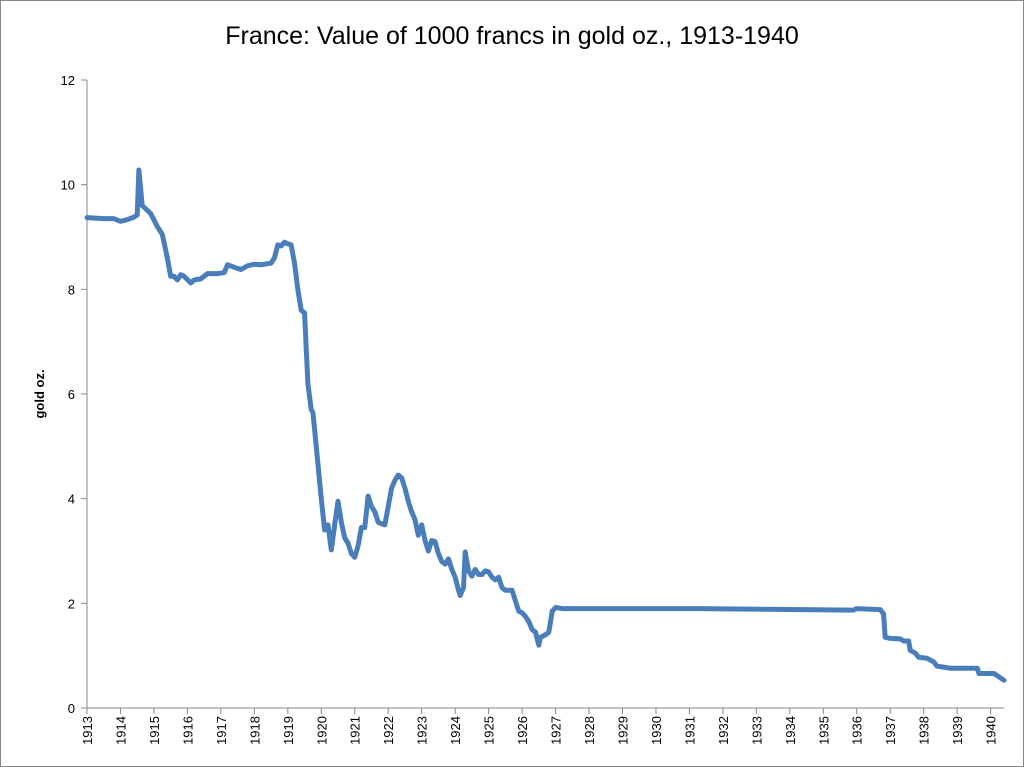 This screenshot has width=1024, height=767. I want to click on x-tick-label: 1932, so click(723, 730).